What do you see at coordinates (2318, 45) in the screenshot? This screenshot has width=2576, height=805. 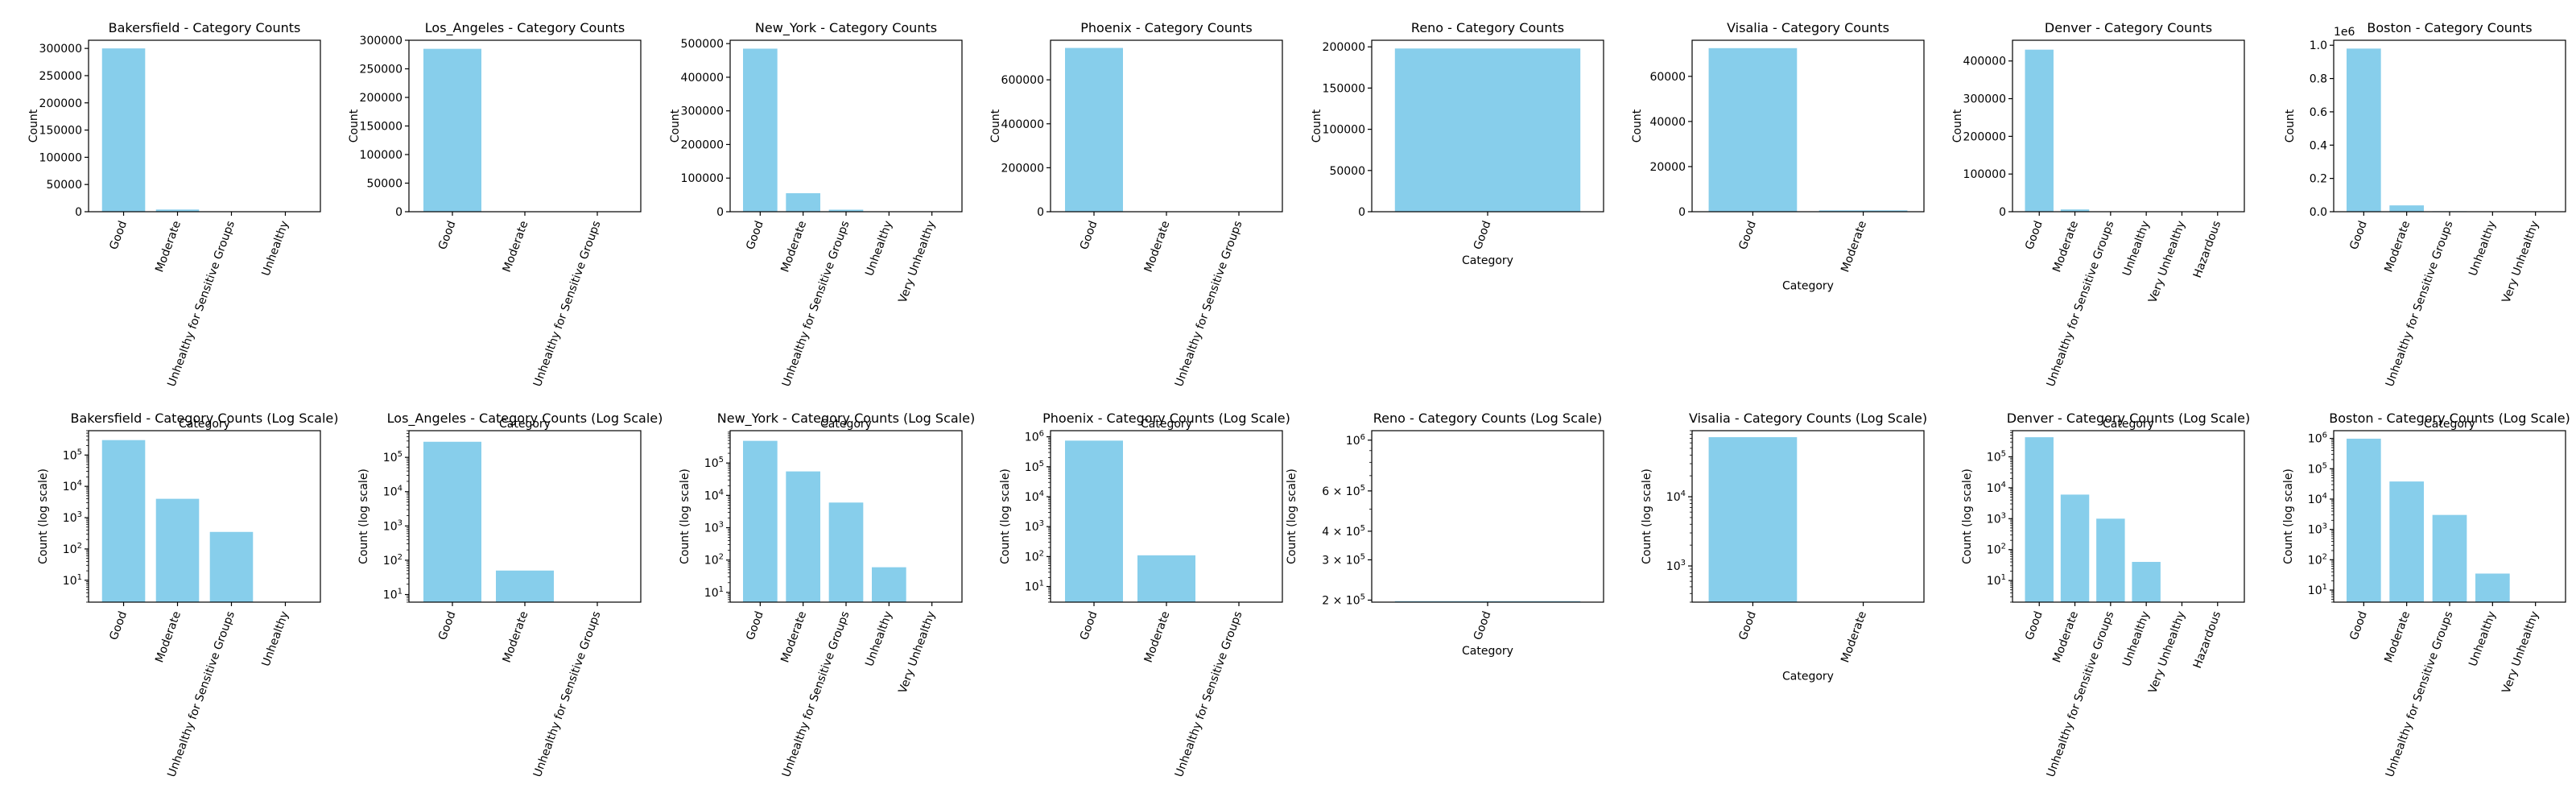 I see `y-tick-label: 1.0` at bounding box center [2318, 45].